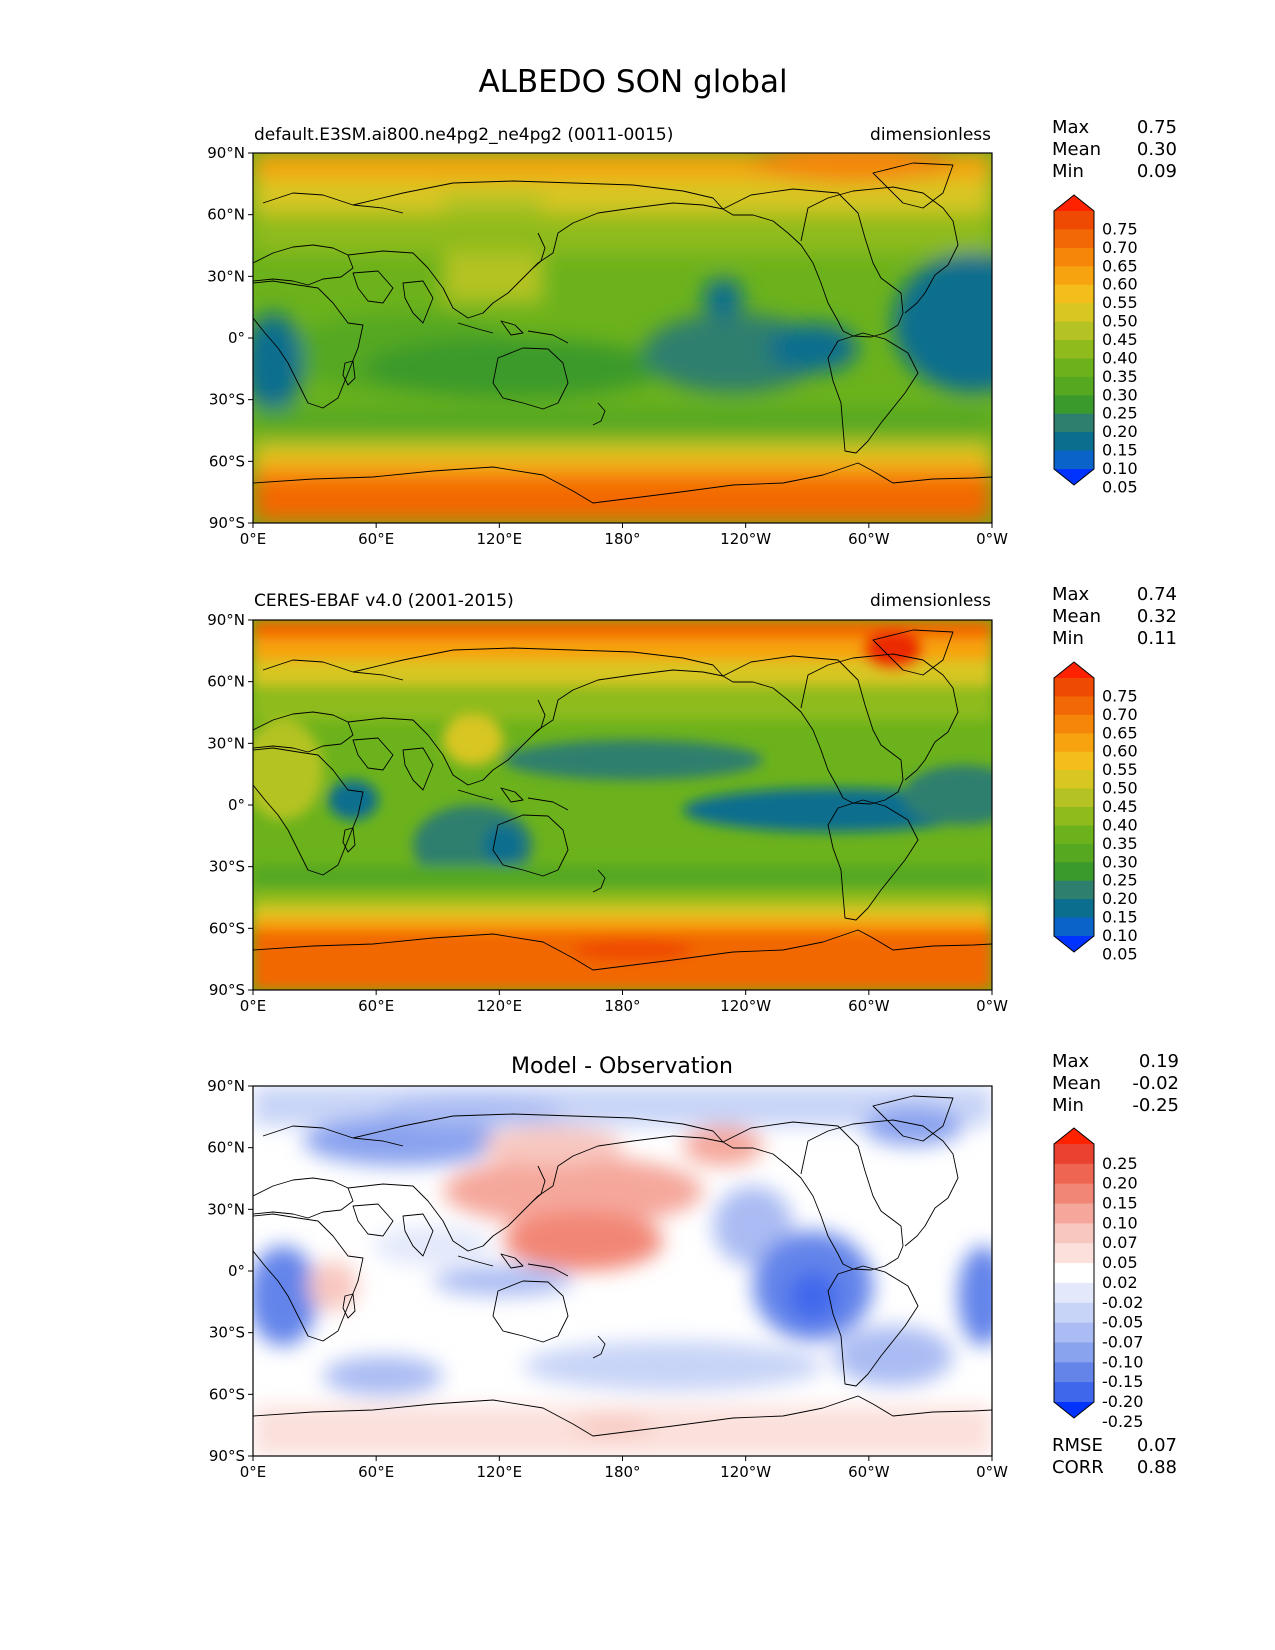 This screenshot has width=1275, height=1650. What do you see at coordinates (869, 1472) in the screenshot?
I see `lon-tick-label: 60°W` at bounding box center [869, 1472].